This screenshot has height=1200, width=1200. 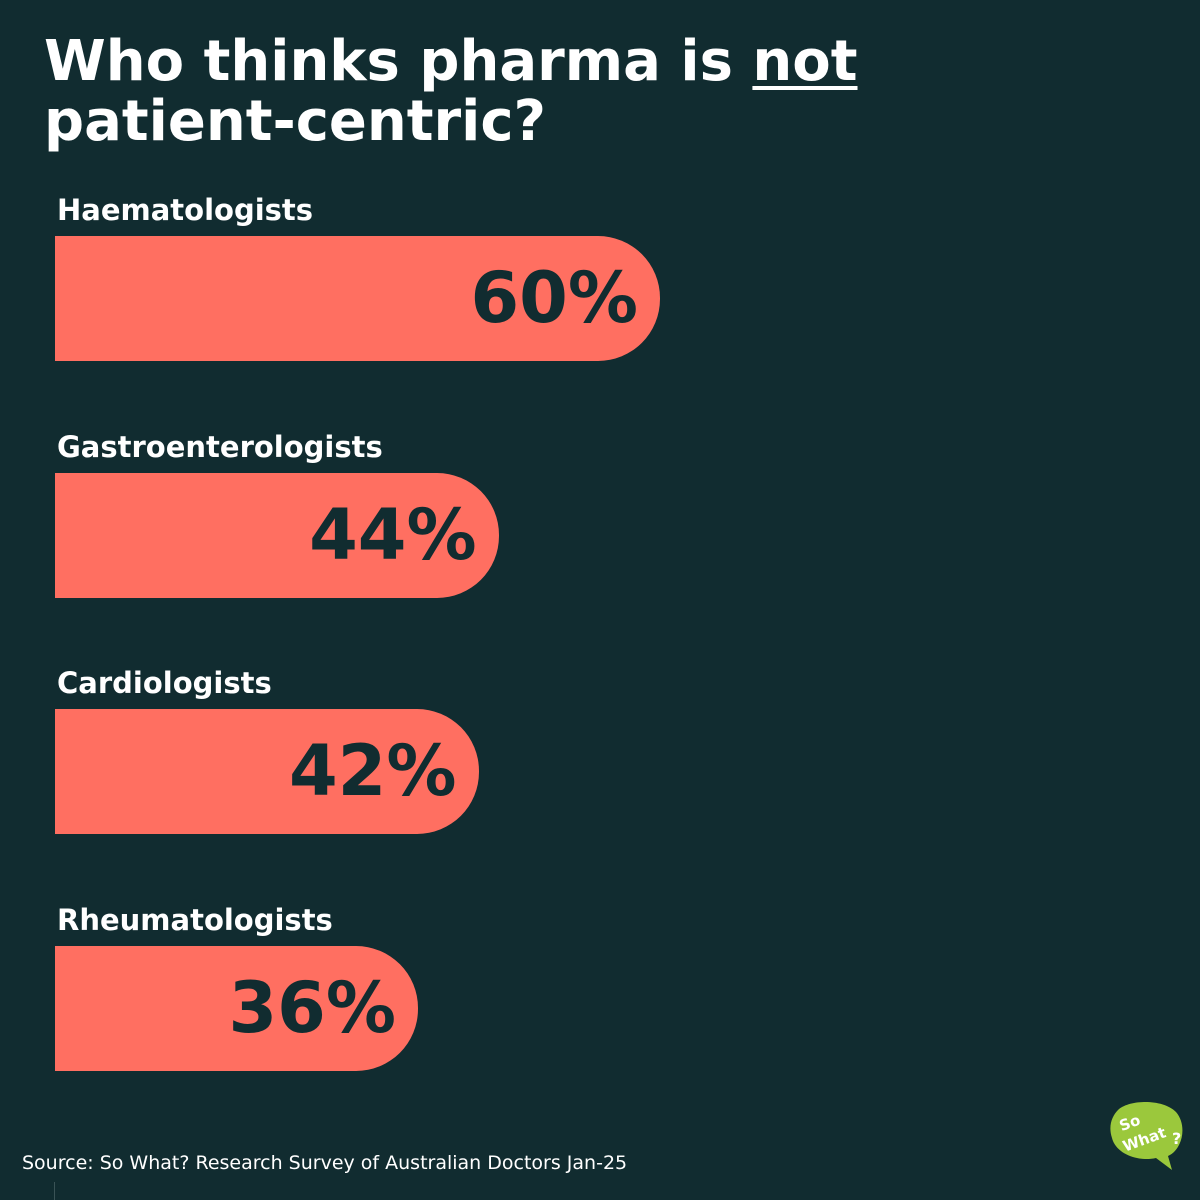 I want to click on bar-value-label: 36%, so click(x=312, y=1007).